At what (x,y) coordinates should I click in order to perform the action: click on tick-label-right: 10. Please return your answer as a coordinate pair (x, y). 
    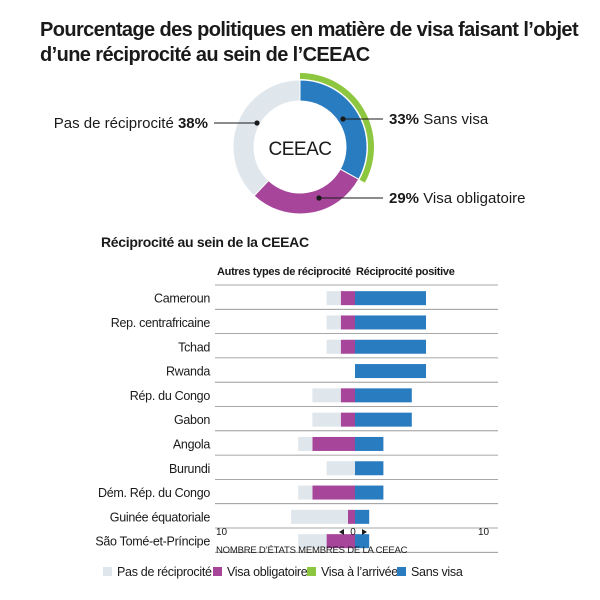
    Looking at the image, I should click on (484, 532).